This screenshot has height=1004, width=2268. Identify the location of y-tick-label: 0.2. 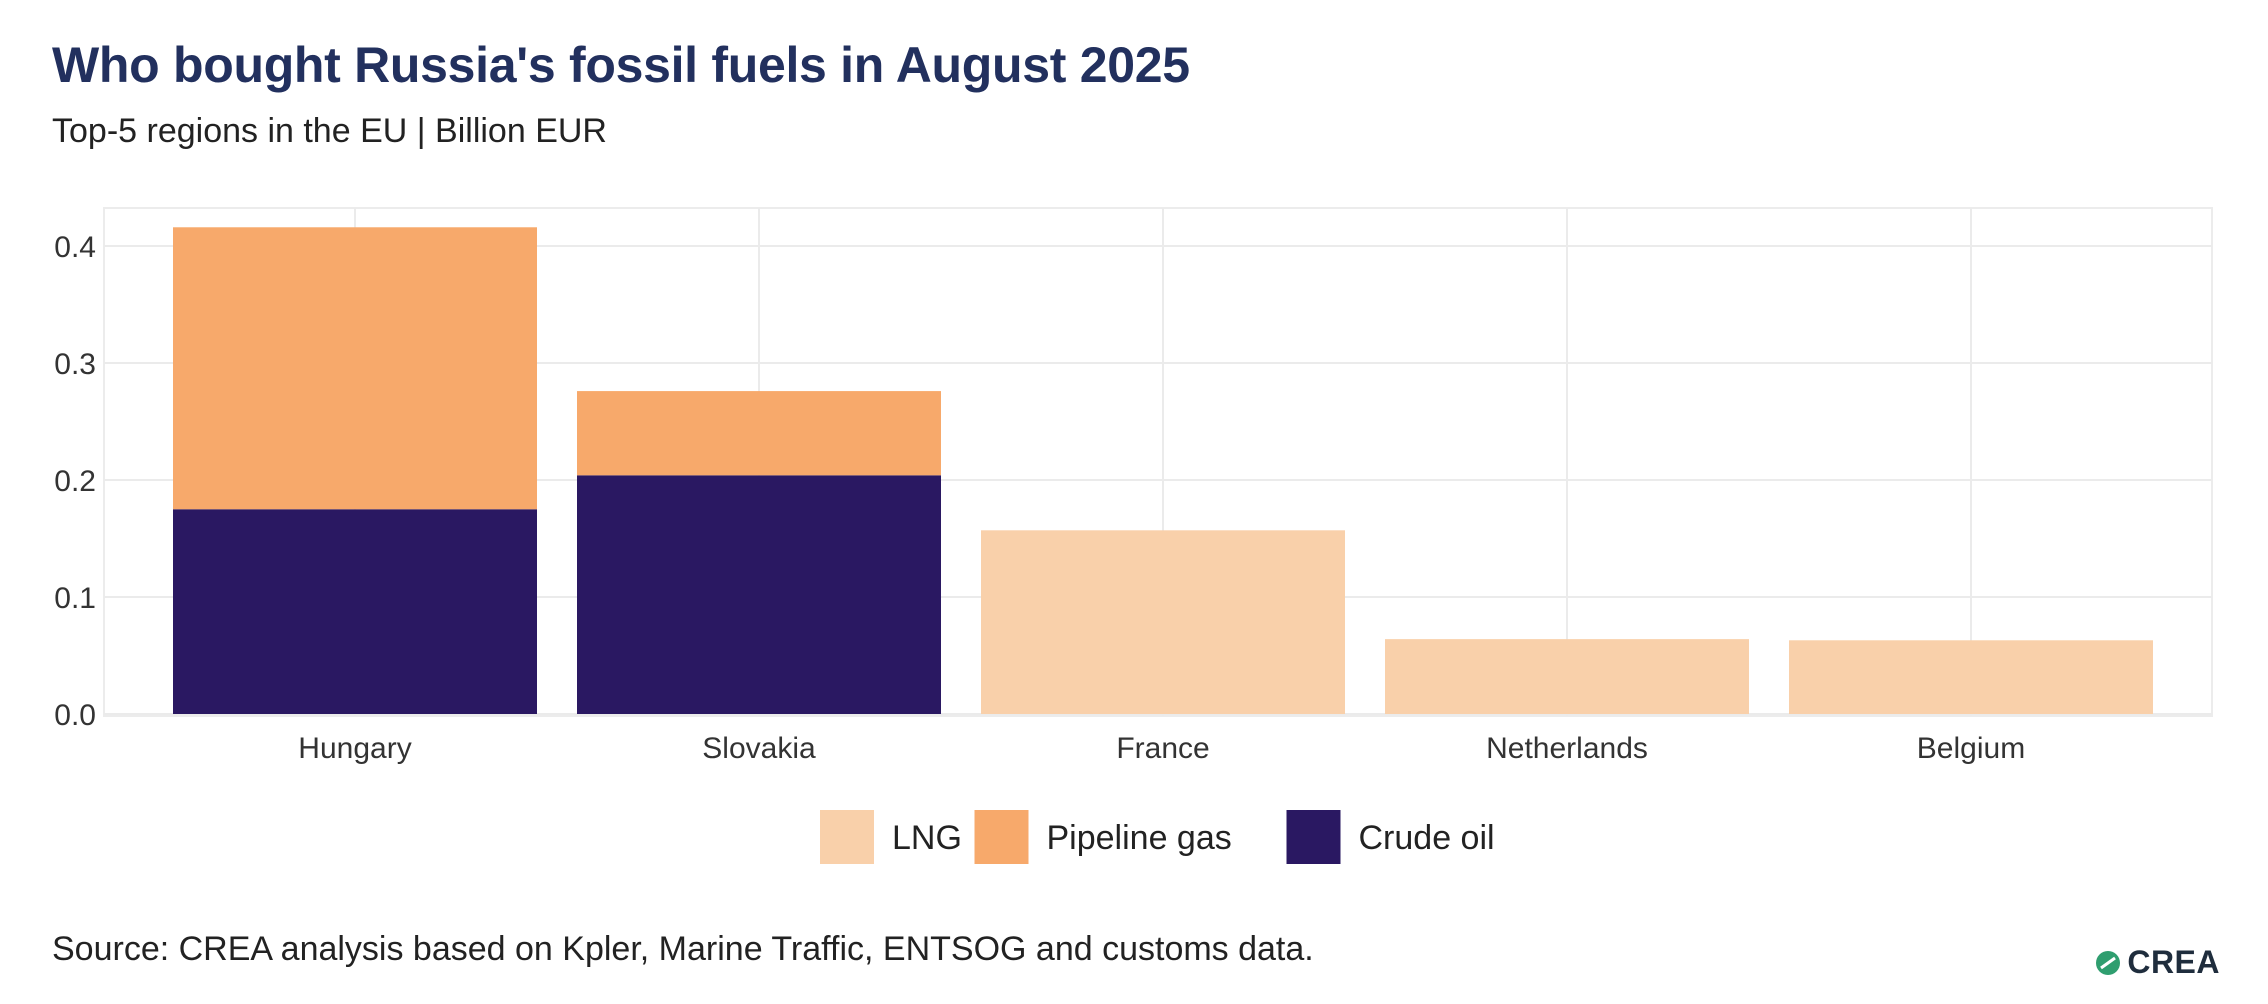
(75, 481).